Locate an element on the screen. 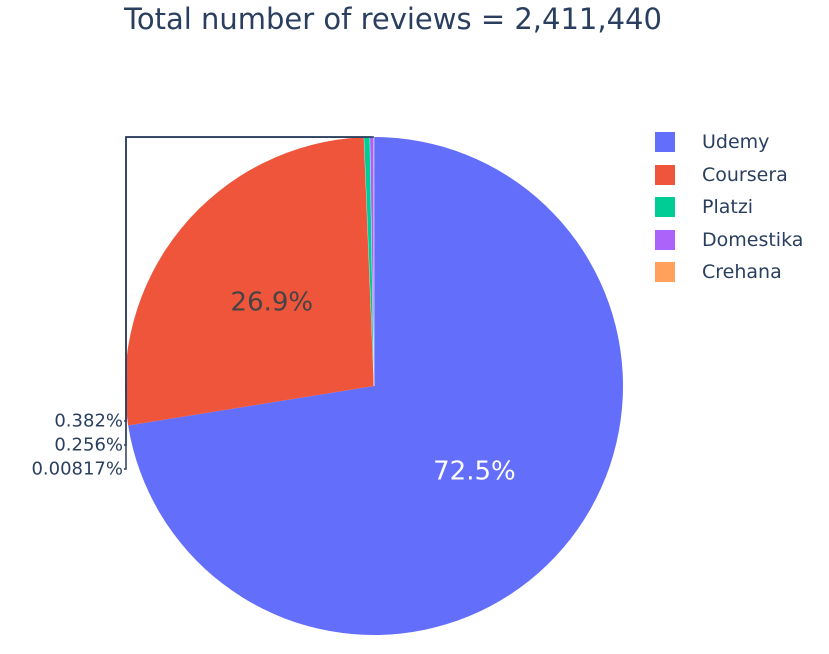 The width and height of the screenshot is (829, 654). legend-swatch-domestika is located at coordinates (665, 239).